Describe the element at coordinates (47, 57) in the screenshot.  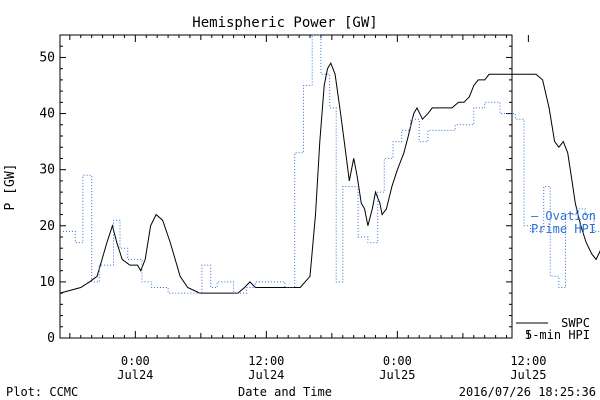
I see `y-tick-label: 50` at that location.